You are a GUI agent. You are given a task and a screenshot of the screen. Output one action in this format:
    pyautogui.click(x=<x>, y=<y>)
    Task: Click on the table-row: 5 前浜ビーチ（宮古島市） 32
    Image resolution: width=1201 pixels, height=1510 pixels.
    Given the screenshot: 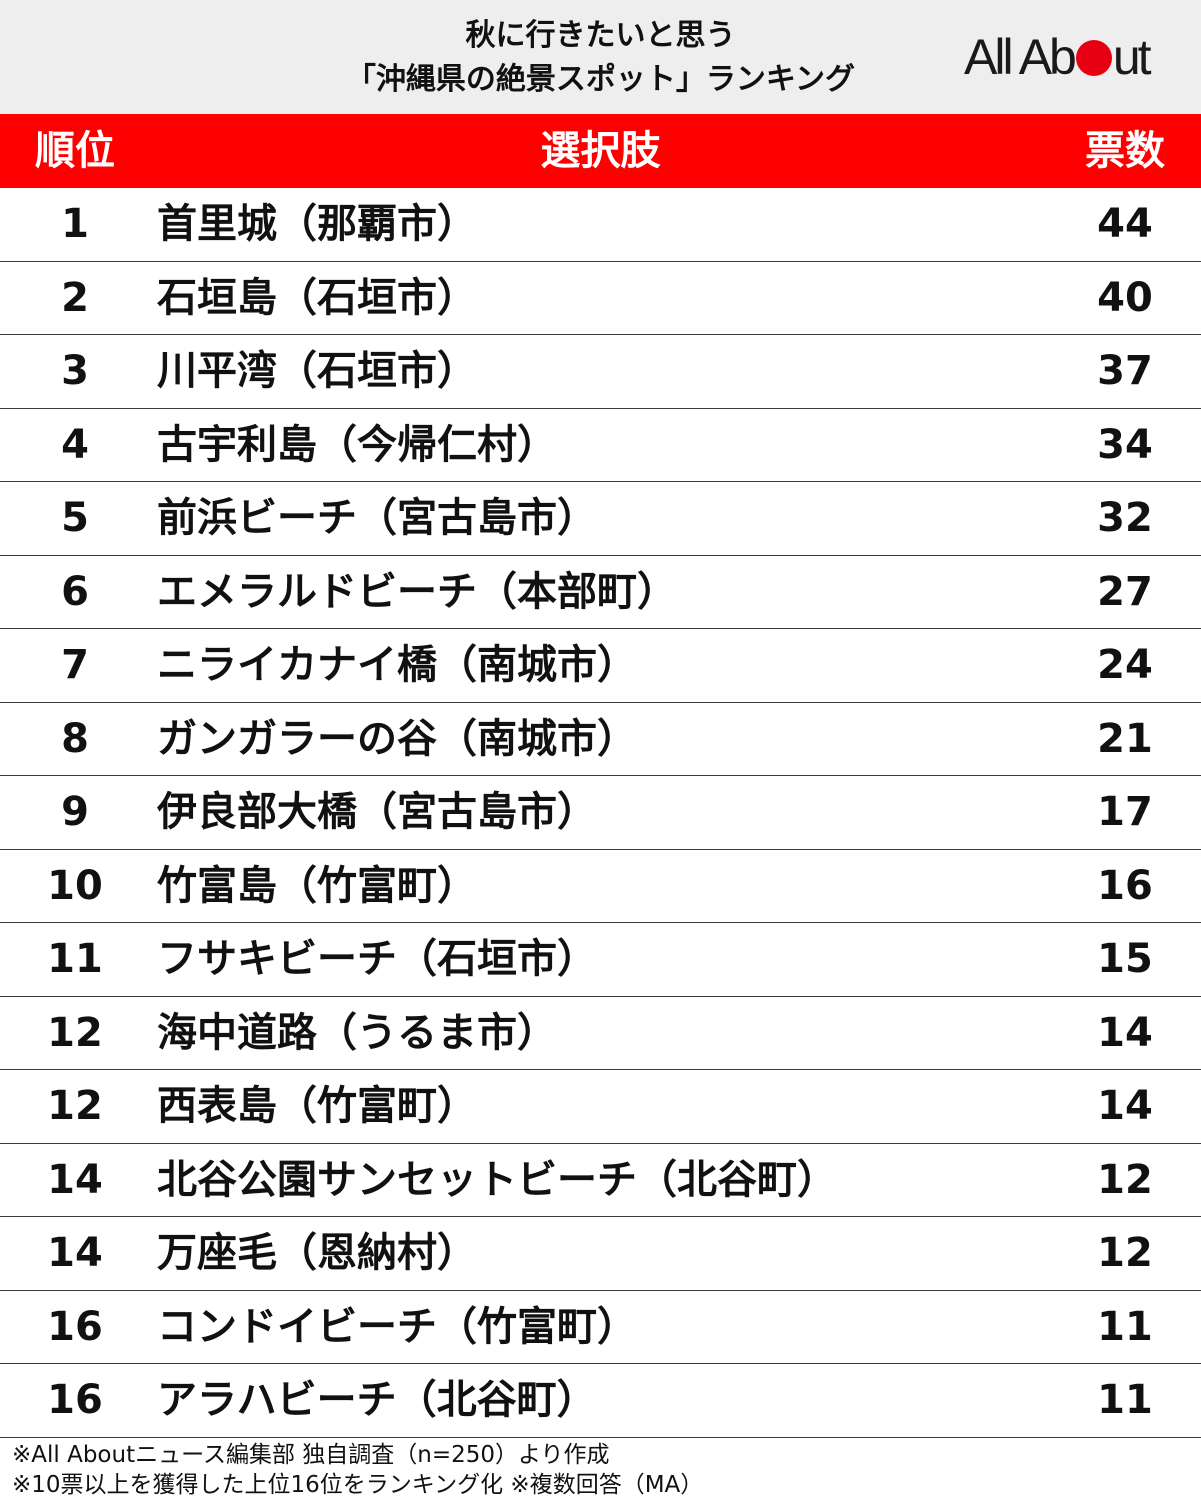 What is the action you would take?
    pyautogui.click(x=600, y=519)
    